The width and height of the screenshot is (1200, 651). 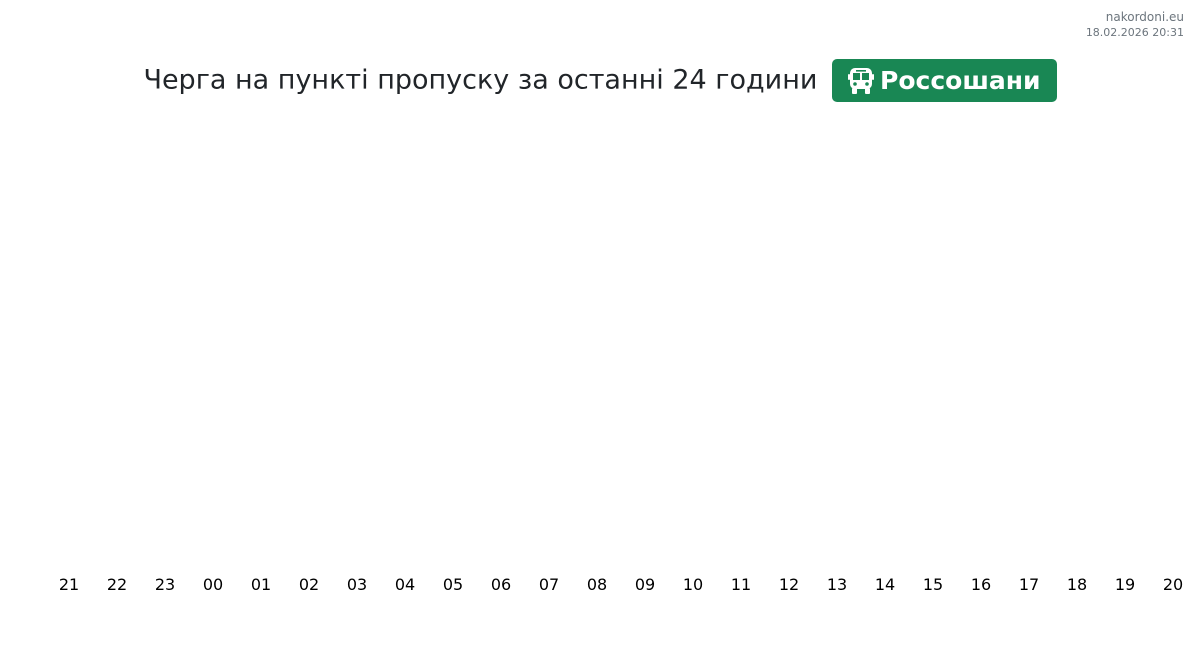 What do you see at coordinates (1125, 584) in the screenshot?
I see `x-tick-label: 19` at bounding box center [1125, 584].